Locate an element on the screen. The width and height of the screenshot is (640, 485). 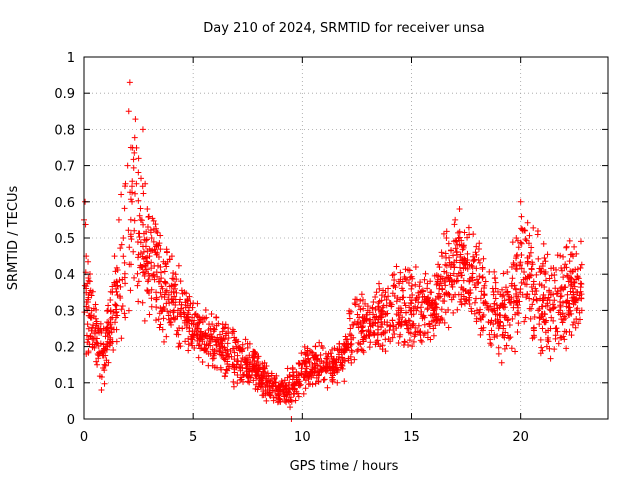
x-tick-label: 5 is located at coordinates (193, 437).